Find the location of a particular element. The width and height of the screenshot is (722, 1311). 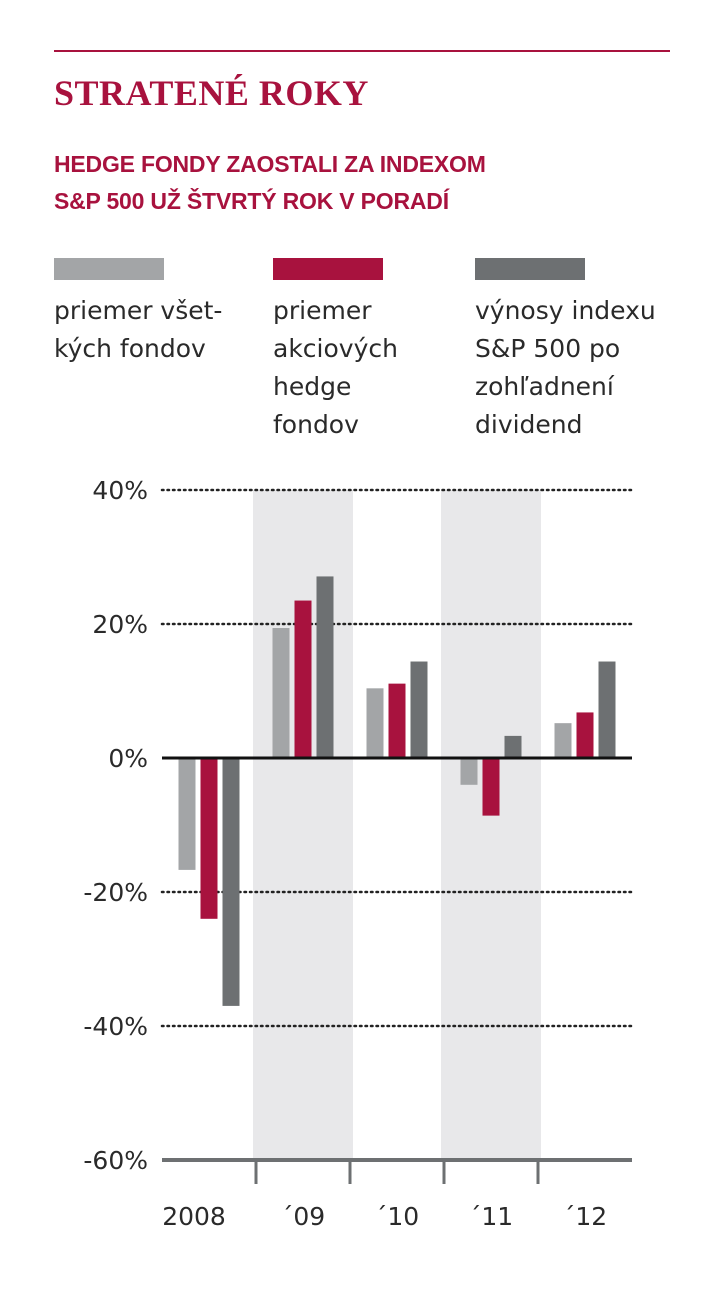

legend-label-line: zohľadnení is located at coordinates (544, 386).